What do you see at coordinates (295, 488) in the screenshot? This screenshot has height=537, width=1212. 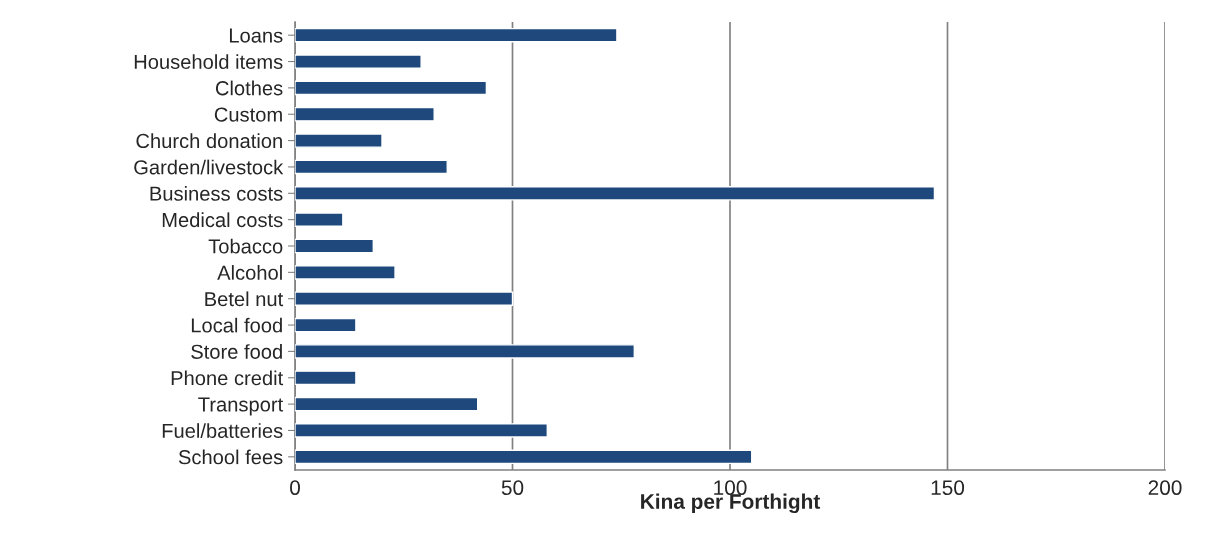 I see `x-tick-label: 0` at bounding box center [295, 488].